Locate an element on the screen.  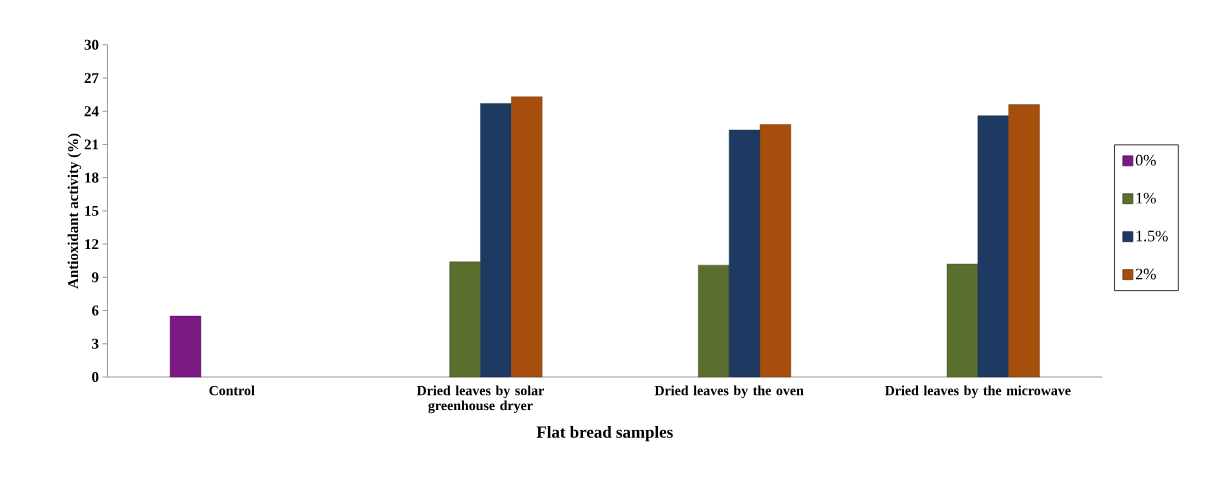
y-tick-label: 15 is located at coordinates (92, 210).